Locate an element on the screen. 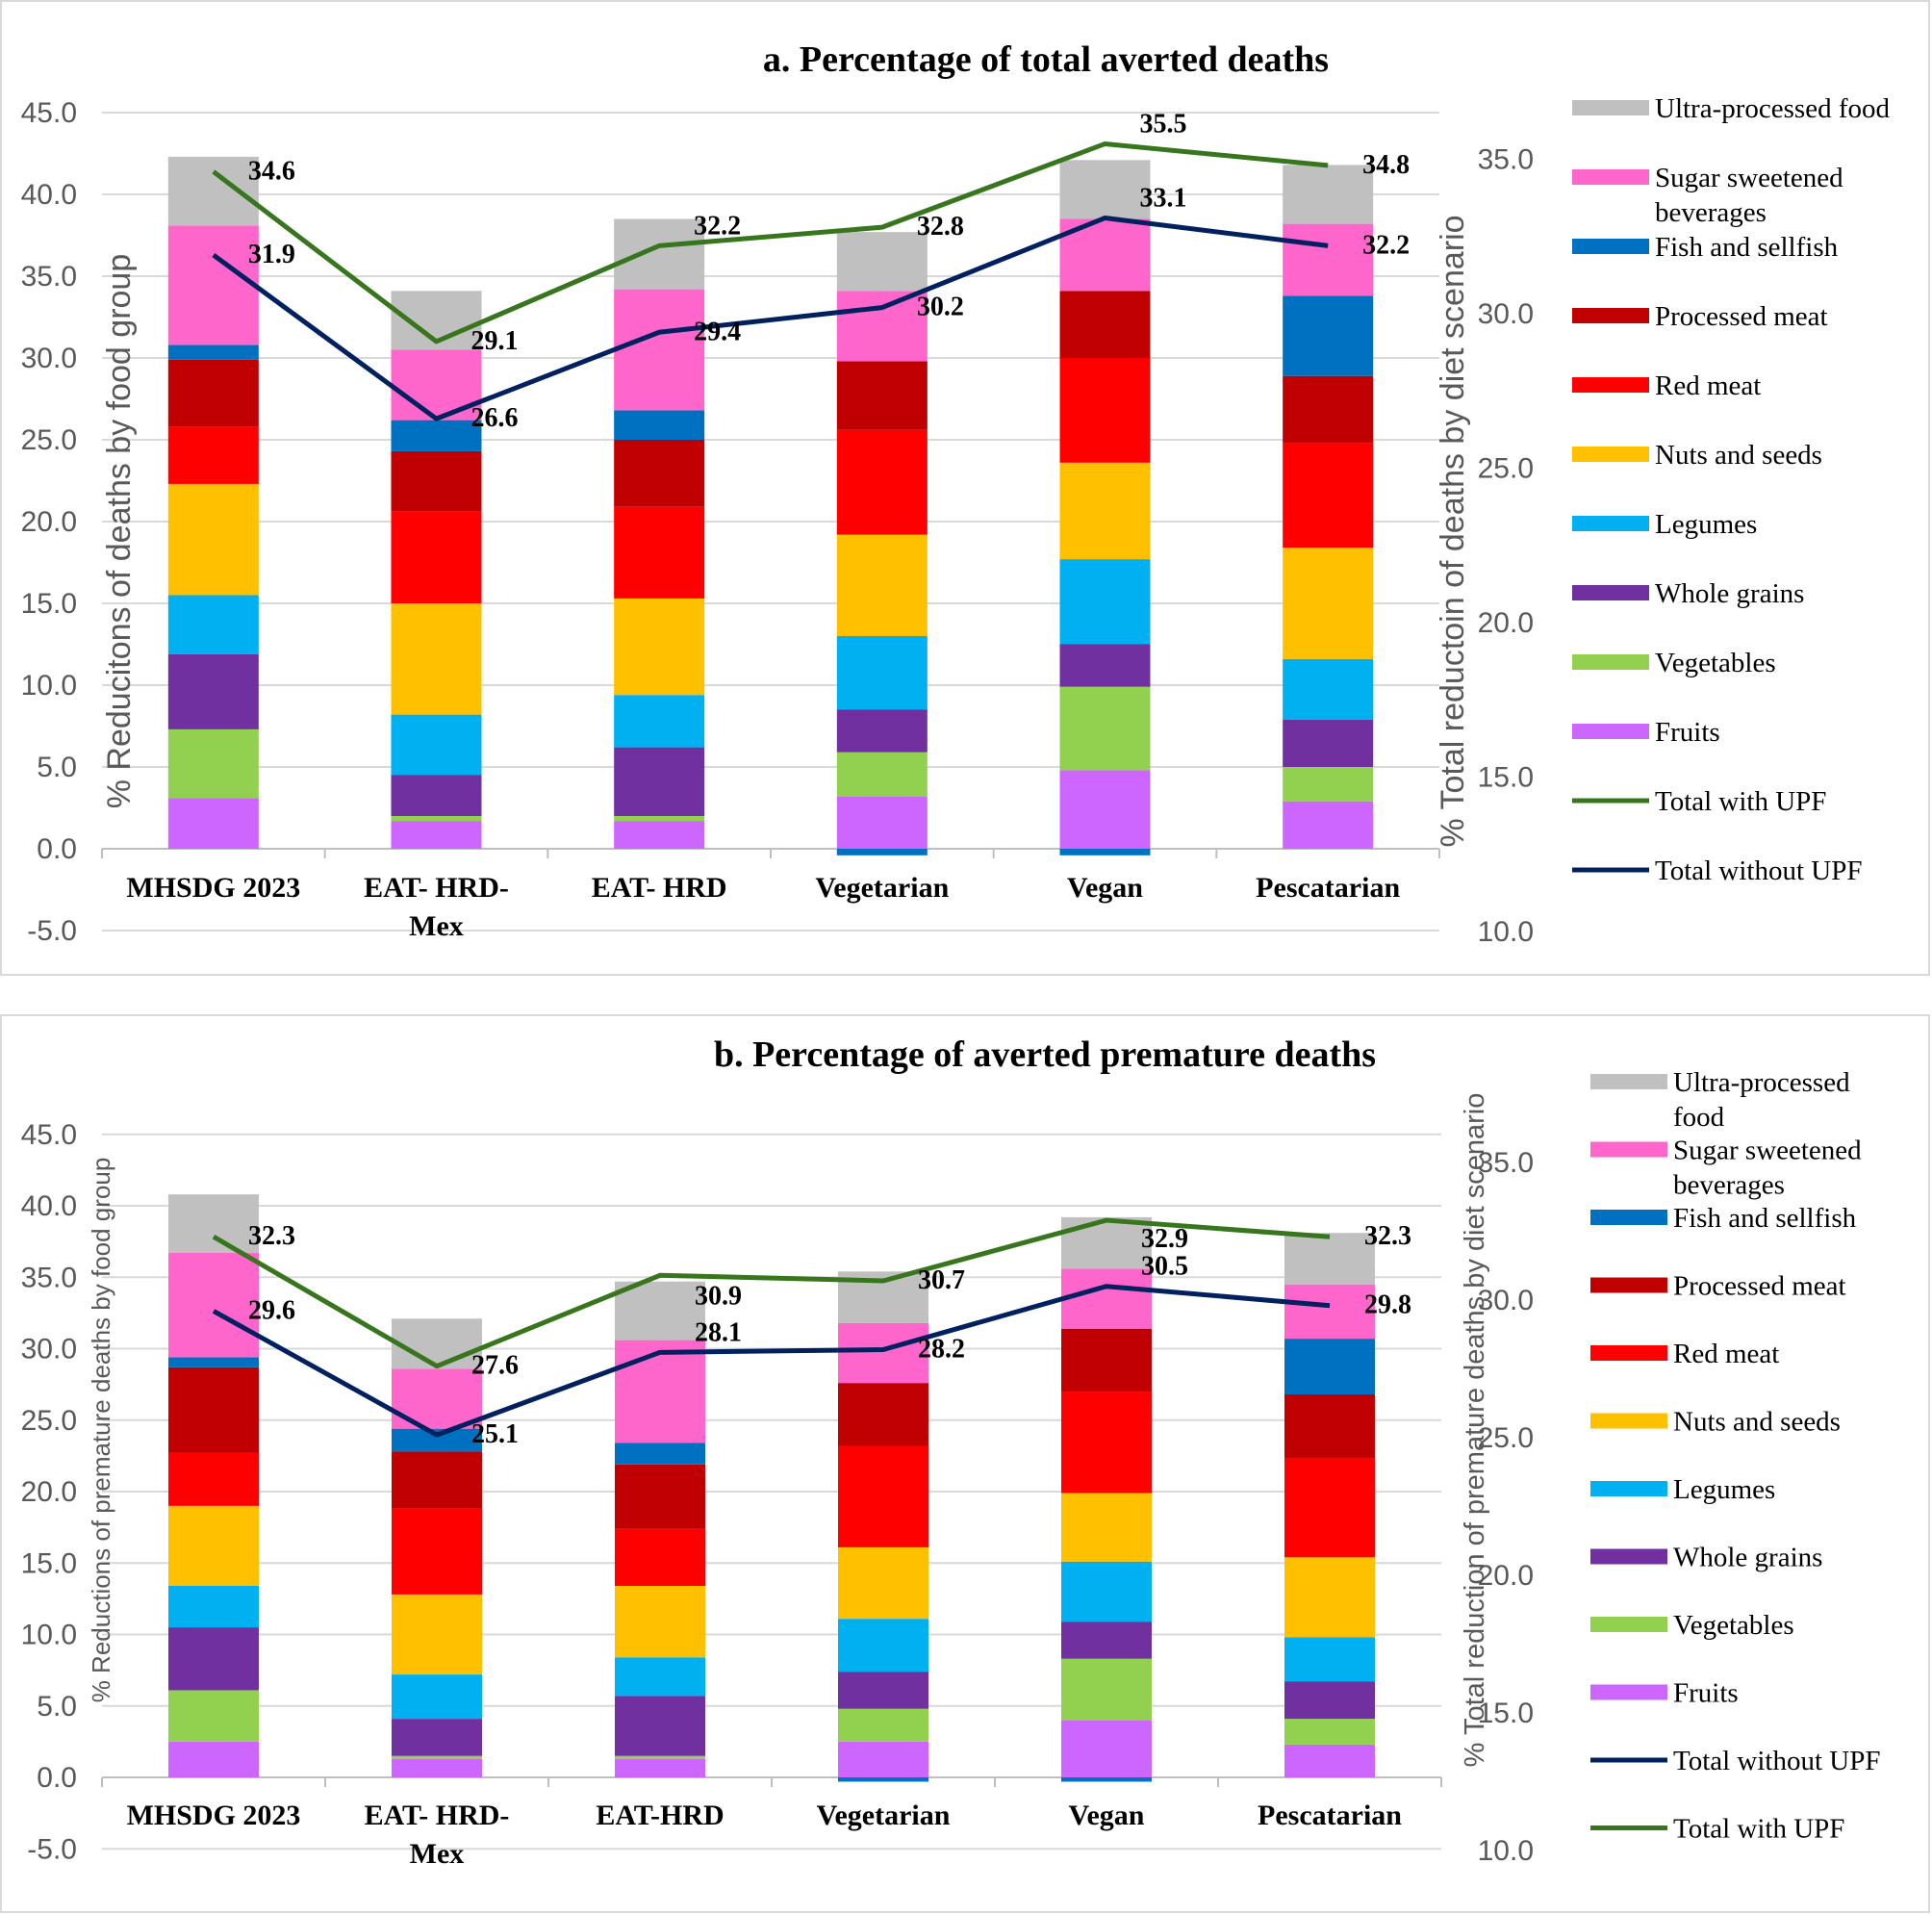 This screenshot has height=1915, width=1932. data-label: 32.3 is located at coordinates (1387, 1236).